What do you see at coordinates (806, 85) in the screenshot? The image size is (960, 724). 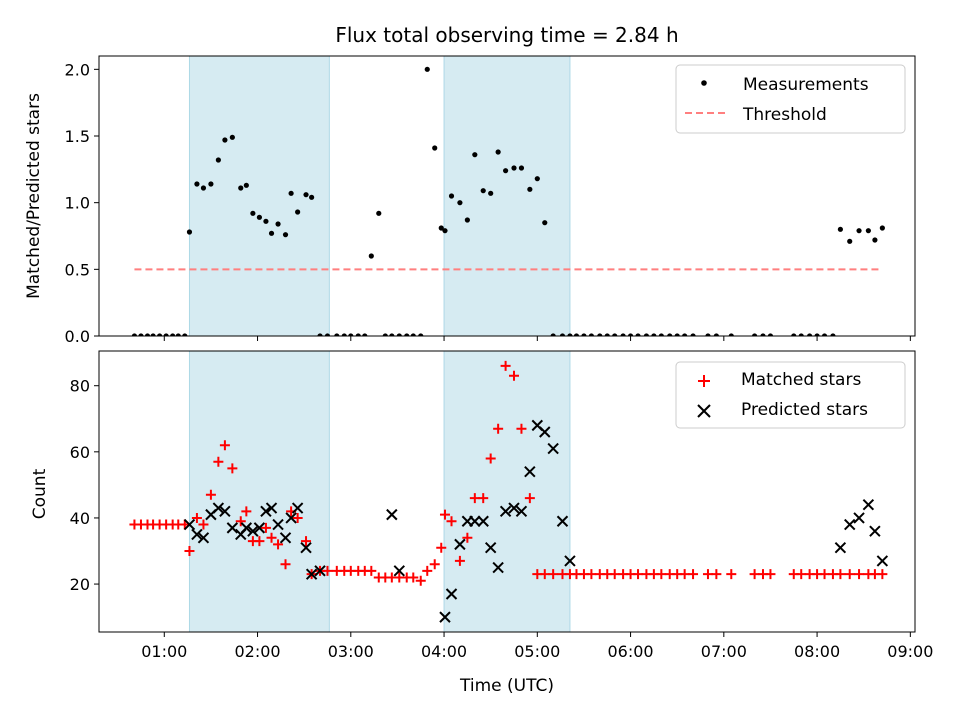 I see `legend-measurements-label: Measurements` at bounding box center [806, 85].